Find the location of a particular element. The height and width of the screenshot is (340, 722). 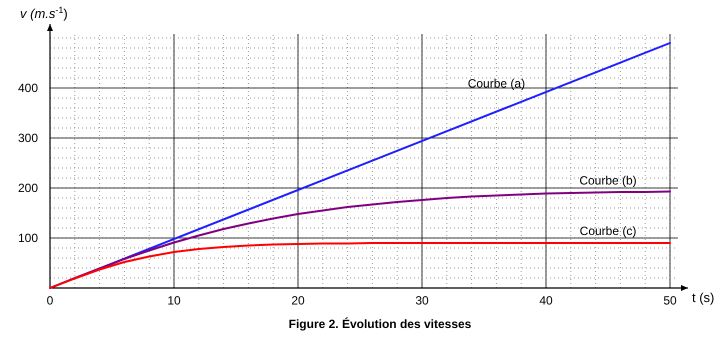

x-tick-label: 10 is located at coordinates (174, 301).